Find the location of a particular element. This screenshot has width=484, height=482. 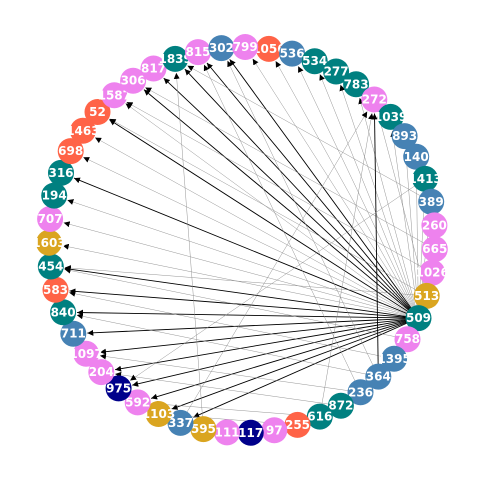

node-783: 783 is located at coordinates (356, 84).